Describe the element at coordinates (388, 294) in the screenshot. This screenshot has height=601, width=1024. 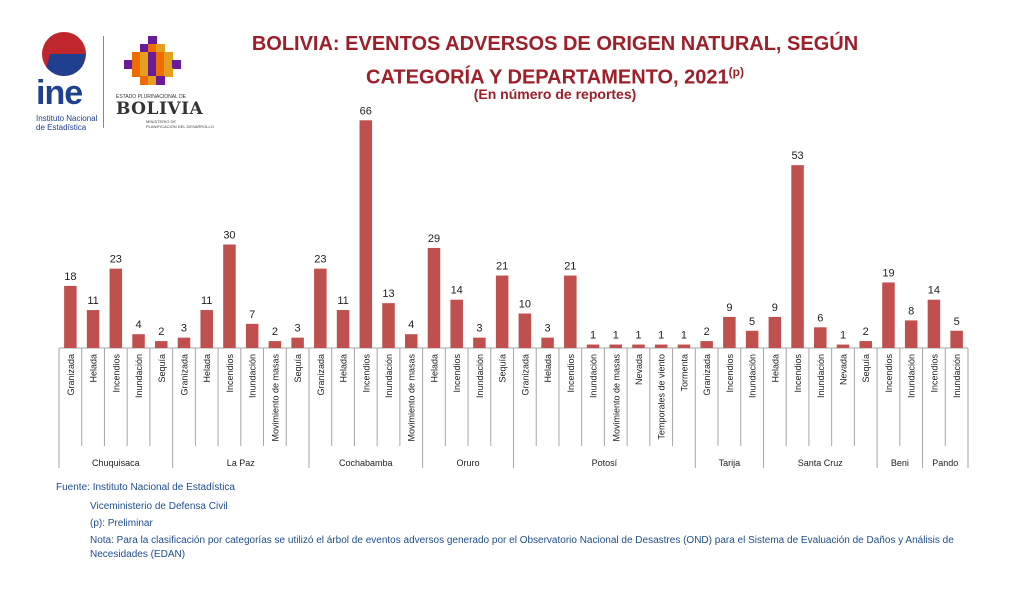
I see `data-label: 13` at that location.